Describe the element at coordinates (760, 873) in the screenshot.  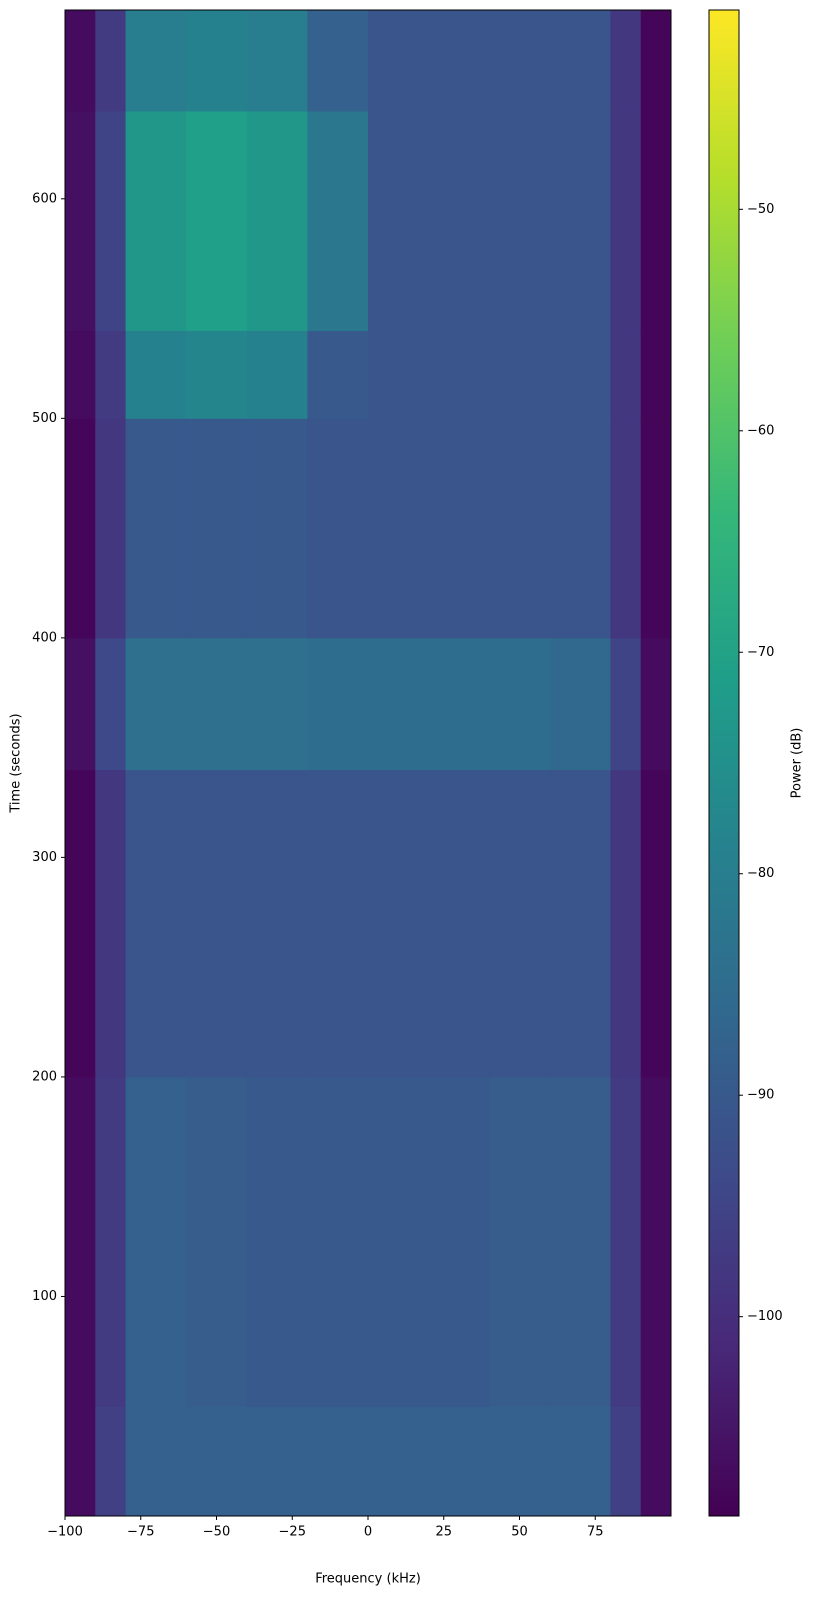
I see `colorbar-tick-label: −80` at that location.